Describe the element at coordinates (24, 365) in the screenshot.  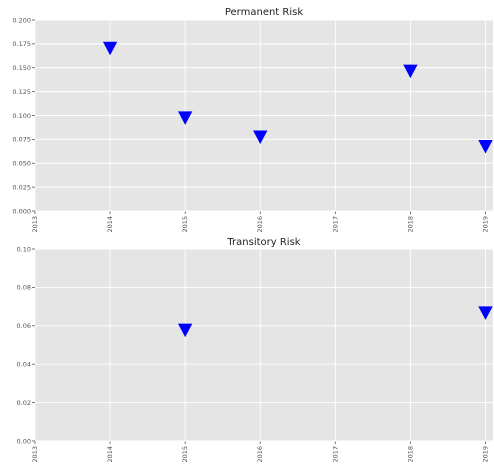
I see `y-tick-label: 0.04` at that location.